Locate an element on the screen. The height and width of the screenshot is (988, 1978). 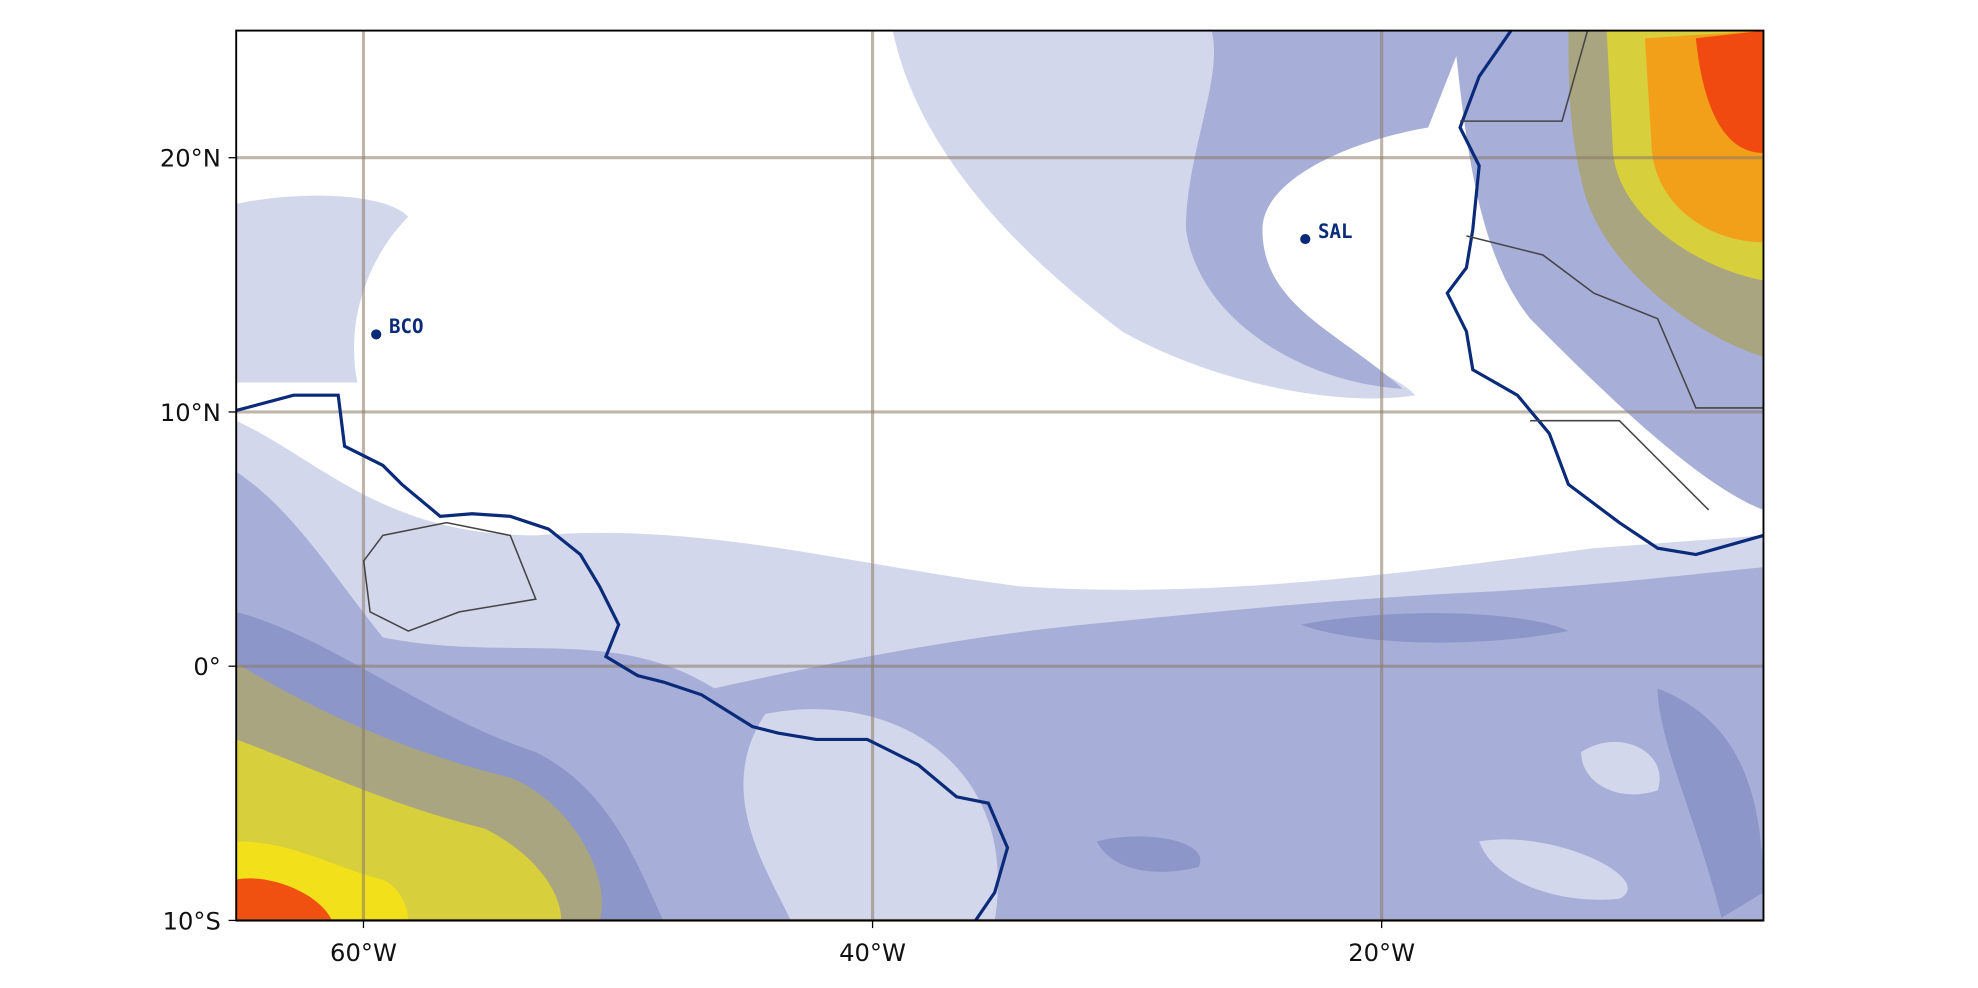
coastline is located at coordinates (1604, 293).